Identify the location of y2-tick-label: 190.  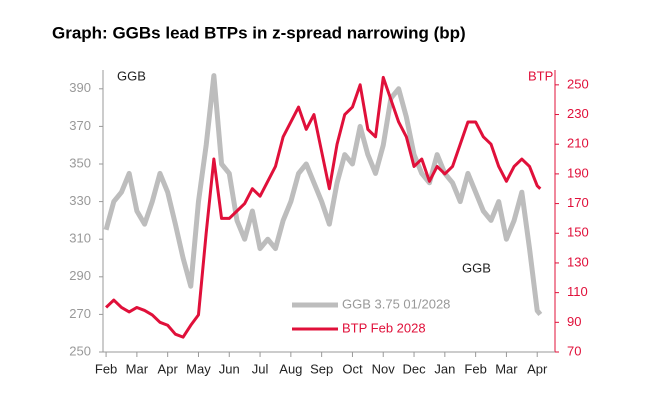
(578, 172).